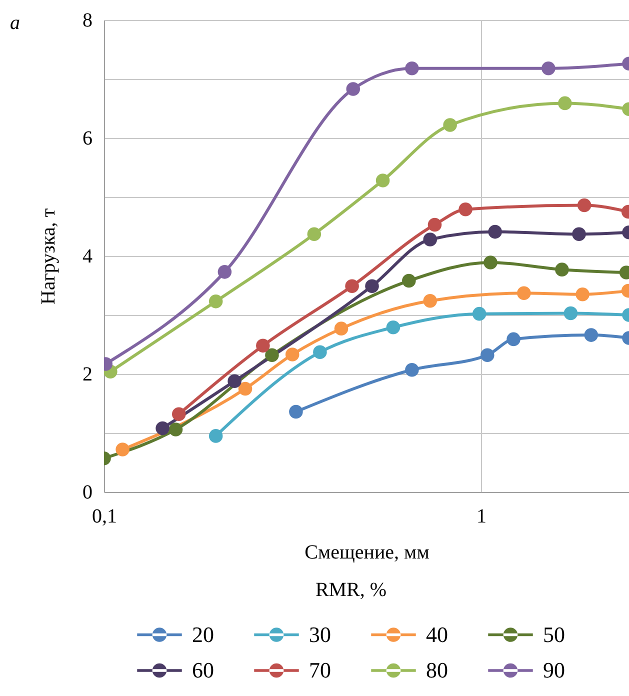  I want to click on y-axis-title: Нагрузка, т, so click(49, 256).